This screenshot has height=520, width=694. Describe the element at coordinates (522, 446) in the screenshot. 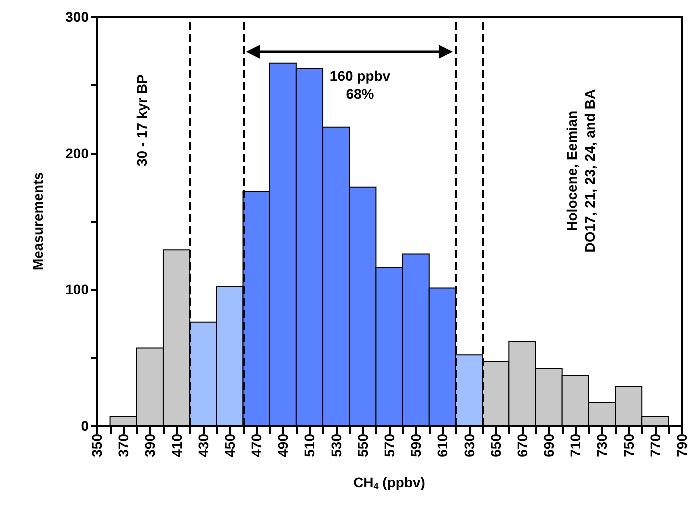

I see `x-tick-label: 670` at that location.